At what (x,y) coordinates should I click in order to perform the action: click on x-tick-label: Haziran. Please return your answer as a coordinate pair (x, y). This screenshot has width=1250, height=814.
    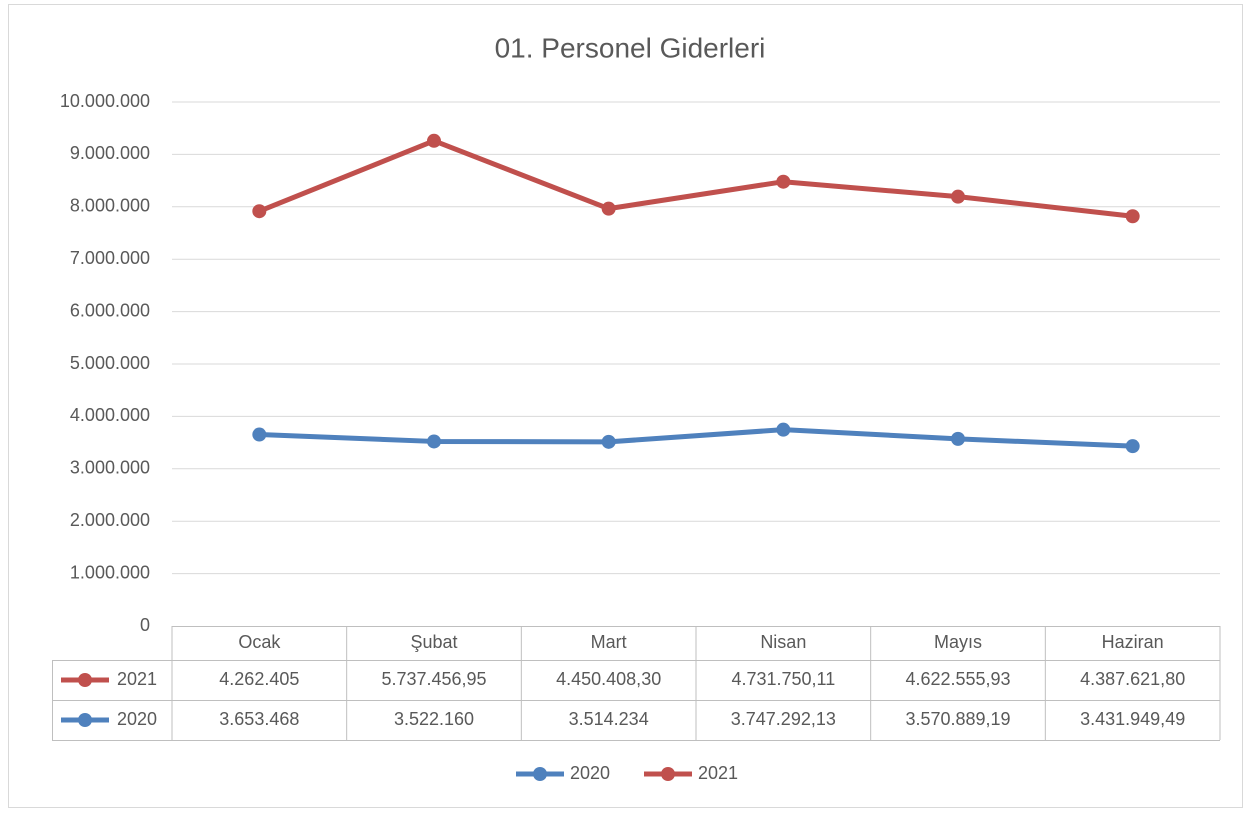
    Looking at the image, I should click on (1133, 642).